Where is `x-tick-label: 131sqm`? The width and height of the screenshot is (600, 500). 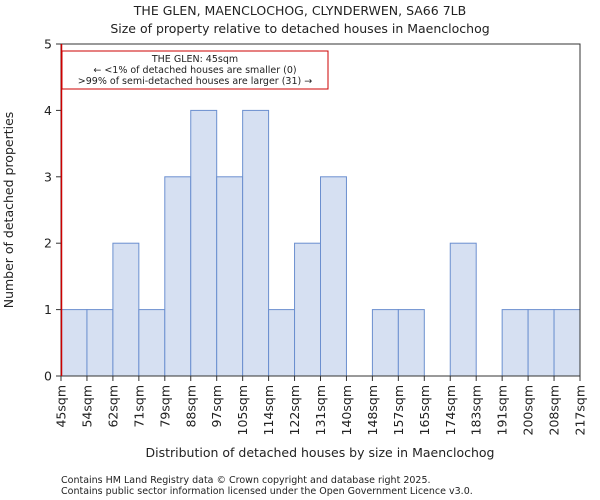
x-tick-label: 131sqm is located at coordinates (320, 410).